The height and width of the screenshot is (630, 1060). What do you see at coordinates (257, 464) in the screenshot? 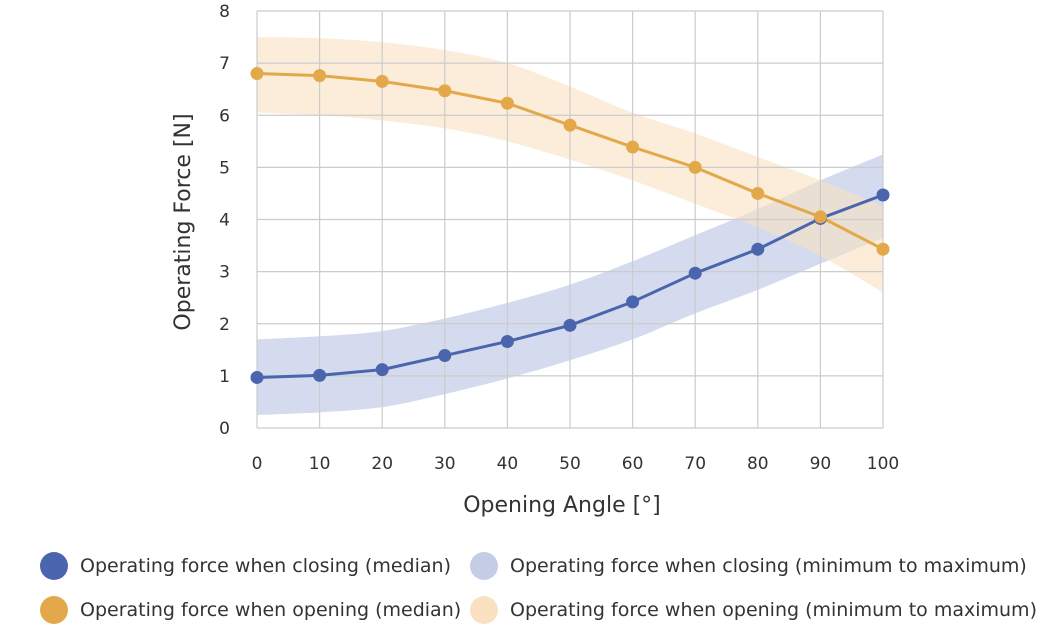
I see `x-tick-label: 0` at bounding box center [257, 464].